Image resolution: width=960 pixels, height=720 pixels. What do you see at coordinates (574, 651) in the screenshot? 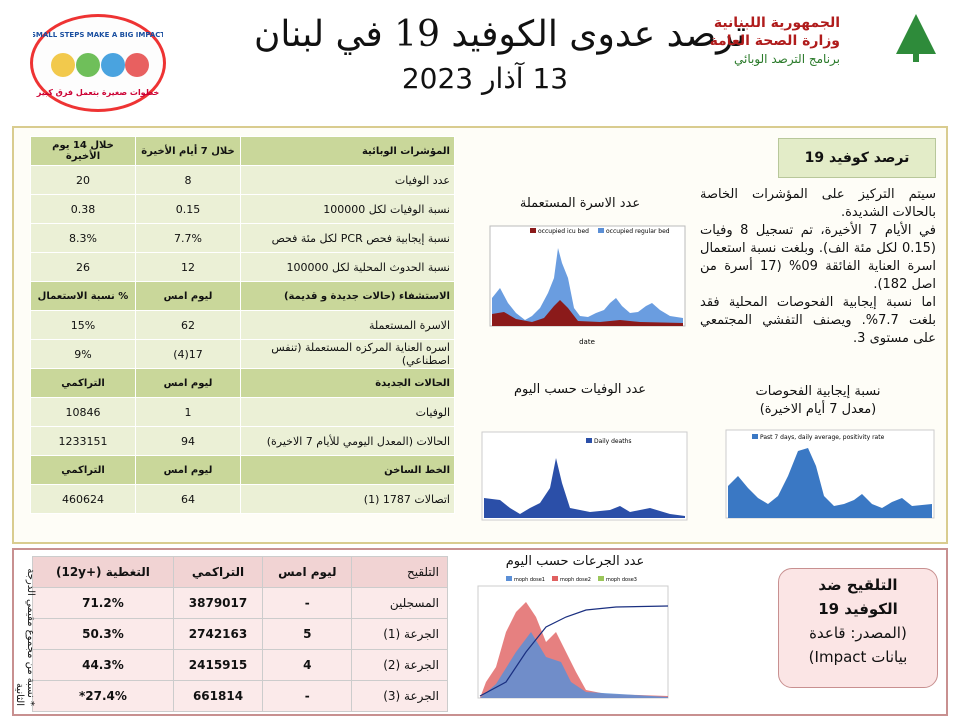
I see `line-decoration` at bounding box center [574, 651].